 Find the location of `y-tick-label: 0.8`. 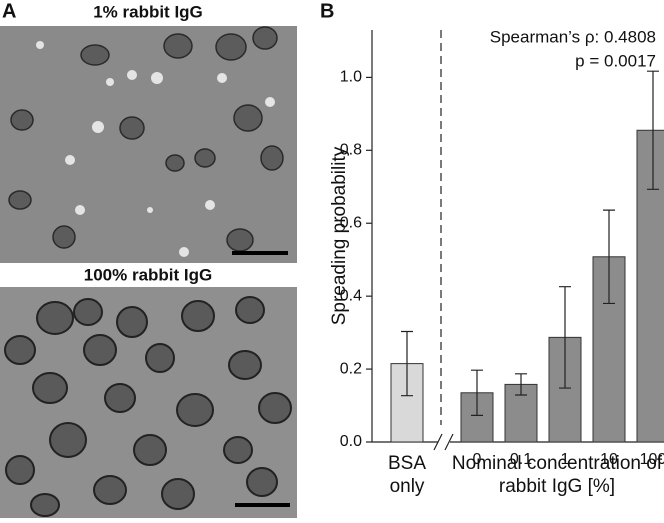

y-tick-label: 0.8 is located at coordinates (351, 150).